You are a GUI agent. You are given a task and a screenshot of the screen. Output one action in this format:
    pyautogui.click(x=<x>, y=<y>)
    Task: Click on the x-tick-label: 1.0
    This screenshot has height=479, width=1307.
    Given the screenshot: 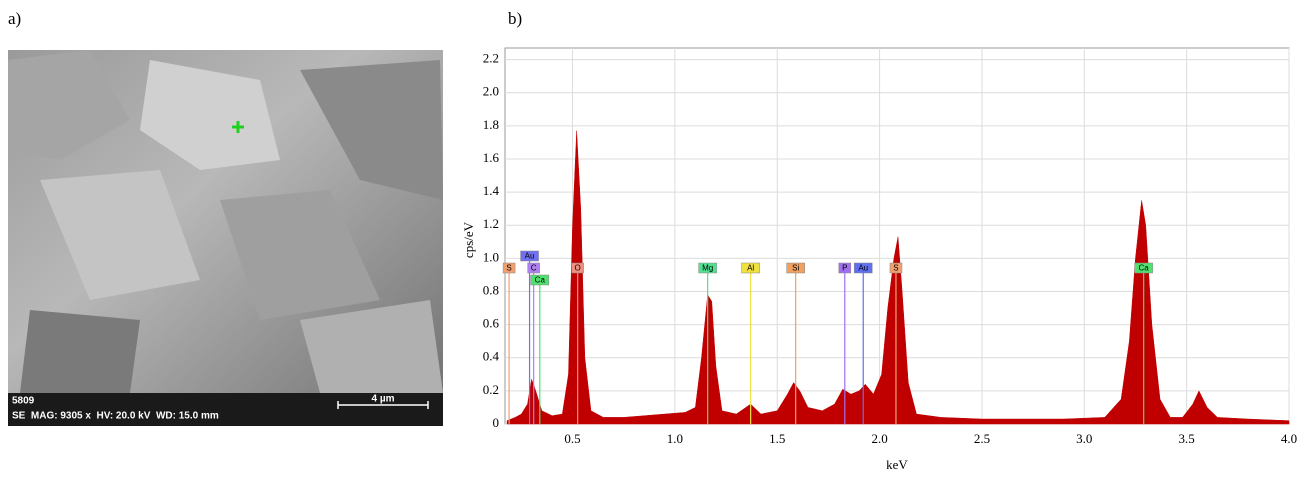 What is the action you would take?
    pyautogui.click(x=675, y=438)
    